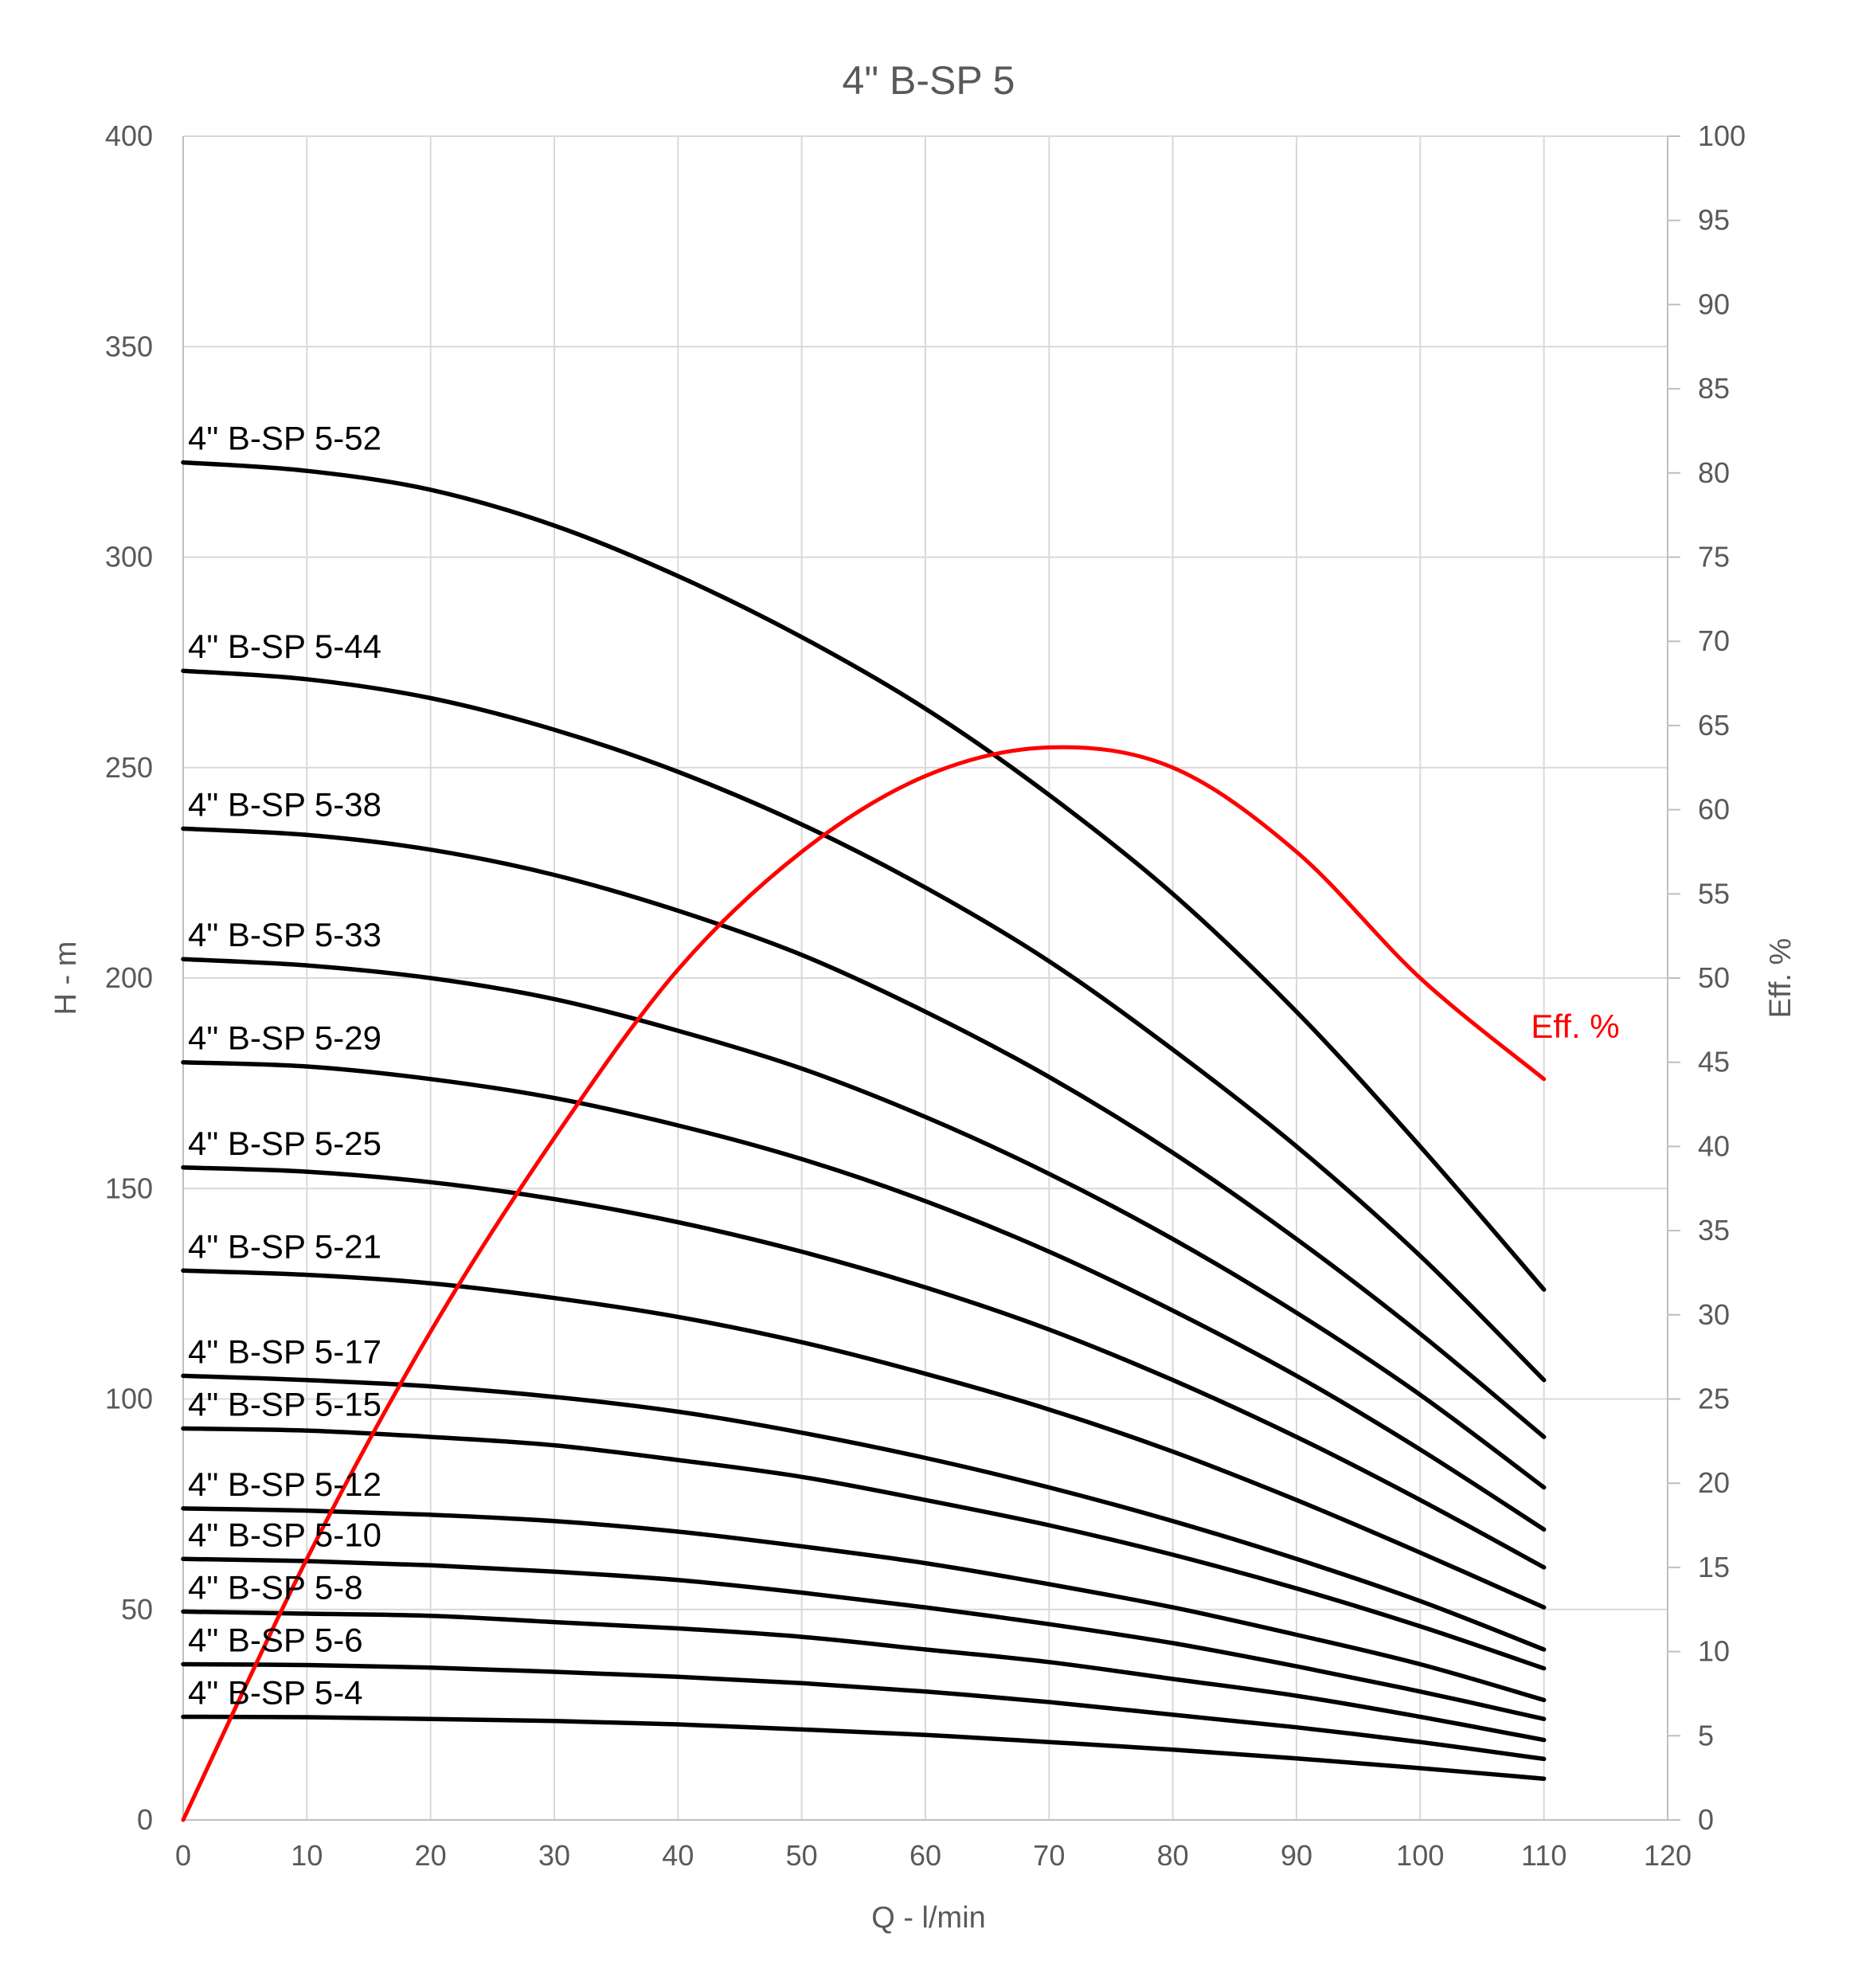 This screenshot has height=1988, width=1850. What do you see at coordinates (284, 438) in the screenshot?
I see `series-label-0: 4" B-SP 5-52` at bounding box center [284, 438].